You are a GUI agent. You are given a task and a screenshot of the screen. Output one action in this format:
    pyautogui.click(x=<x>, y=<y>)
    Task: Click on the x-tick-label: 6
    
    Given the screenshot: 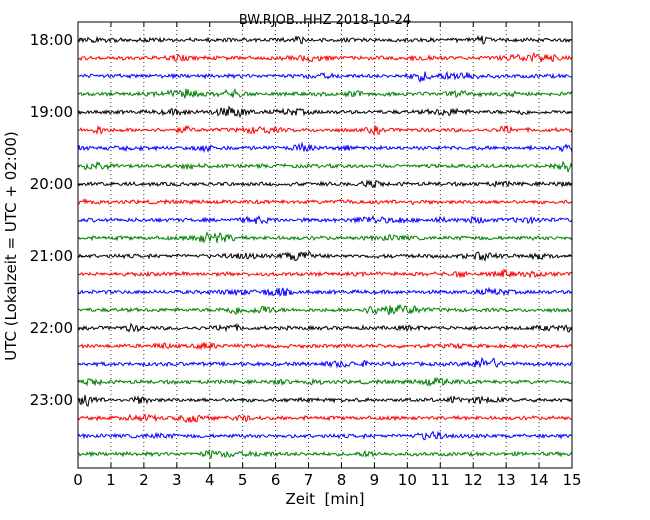 What is the action you would take?
    pyautogui.click(x=276, y=480)
    